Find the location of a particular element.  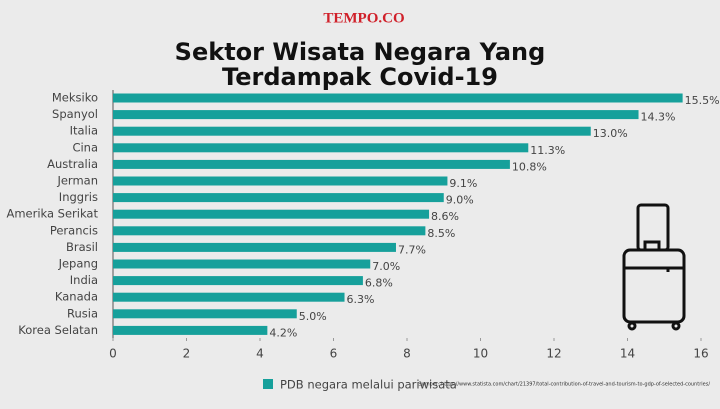

legend-swatch is located at coordinates (268, 384).